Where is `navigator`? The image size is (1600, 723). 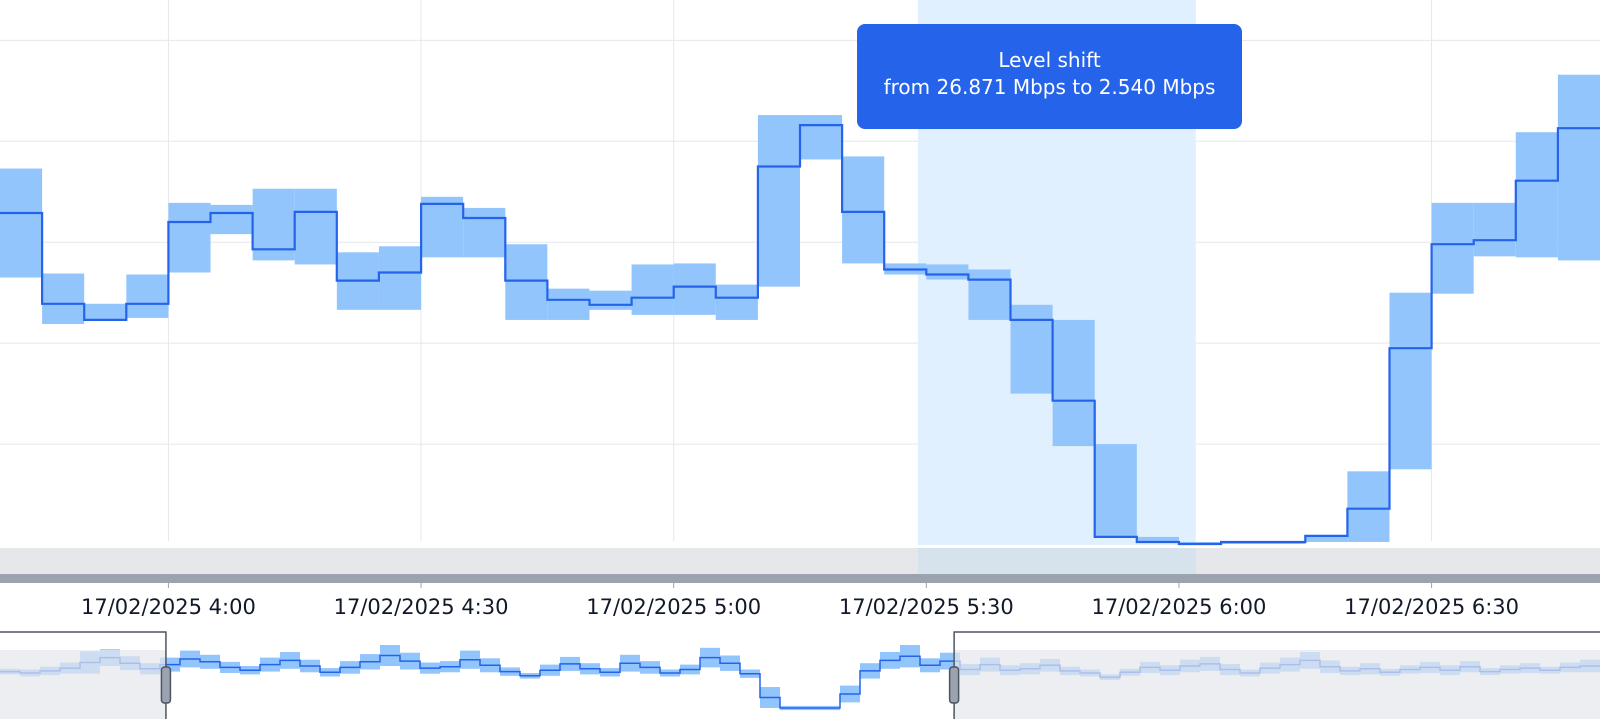 navigator is located at coordinates (800, 675).